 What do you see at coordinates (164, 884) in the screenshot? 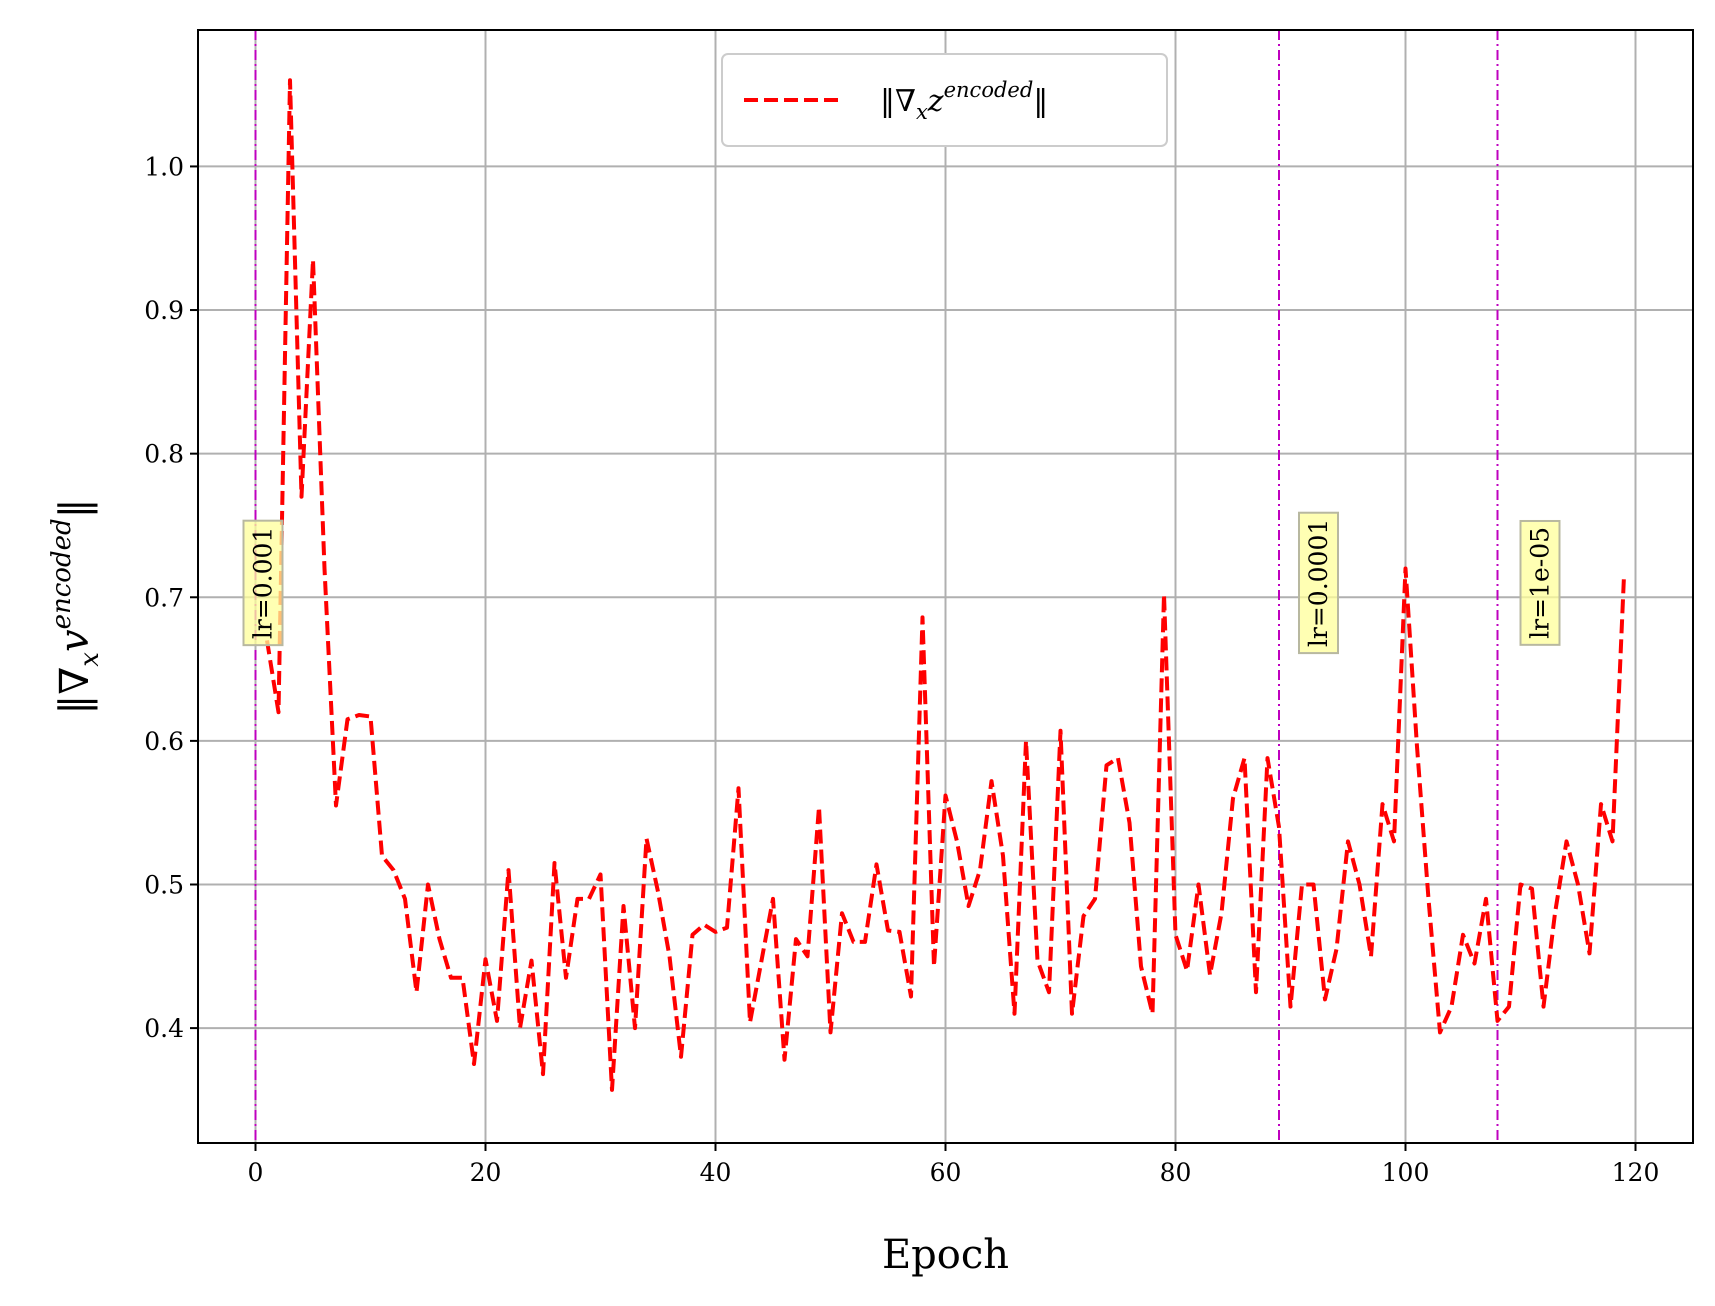
I see `y-tick-label: 0.5` at bounding box center [164, 884].